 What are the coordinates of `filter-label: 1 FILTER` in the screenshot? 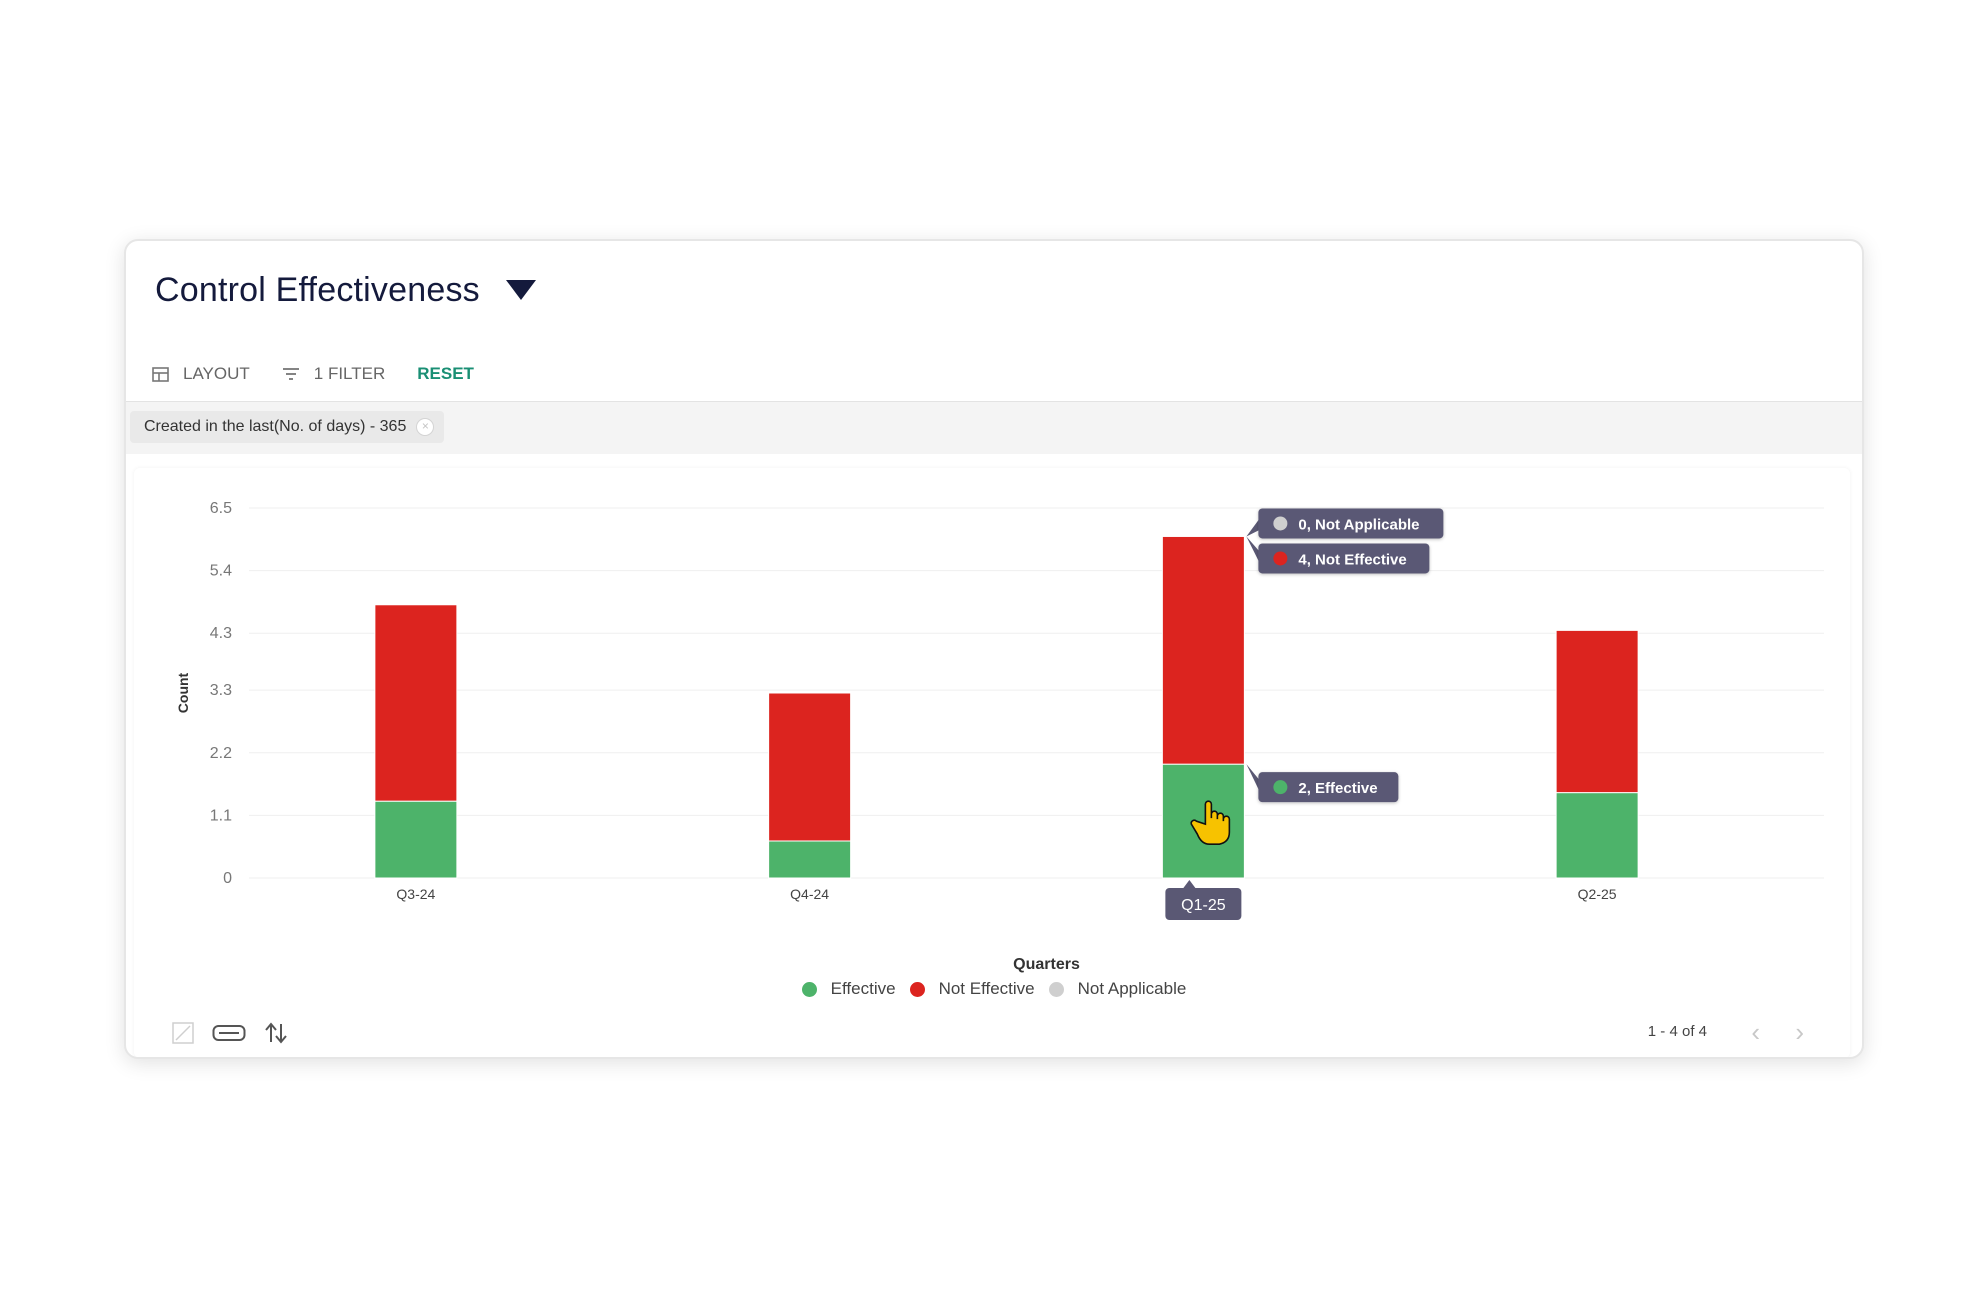 It's located at (349, 373).